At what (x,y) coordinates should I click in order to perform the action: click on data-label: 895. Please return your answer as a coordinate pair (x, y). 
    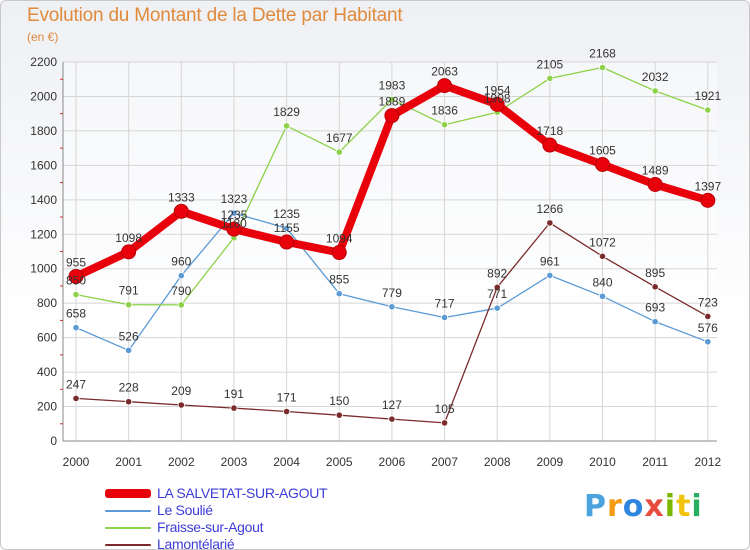
    Looking at the image, I should click on (655, 273).